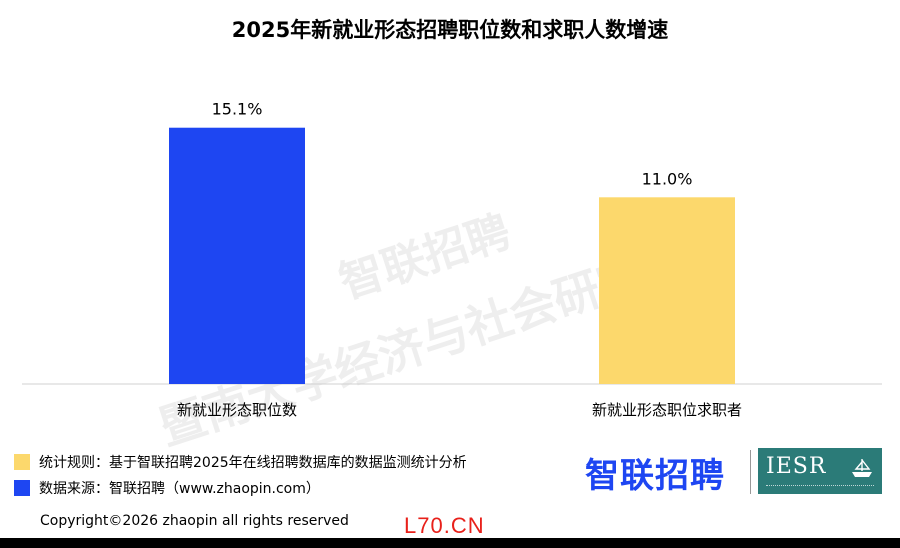  I want to click on legend-item-rule: 统计规则：基于智联招聘2025年在线招聘数据库的数据监测统计分析, so click(240, 462).